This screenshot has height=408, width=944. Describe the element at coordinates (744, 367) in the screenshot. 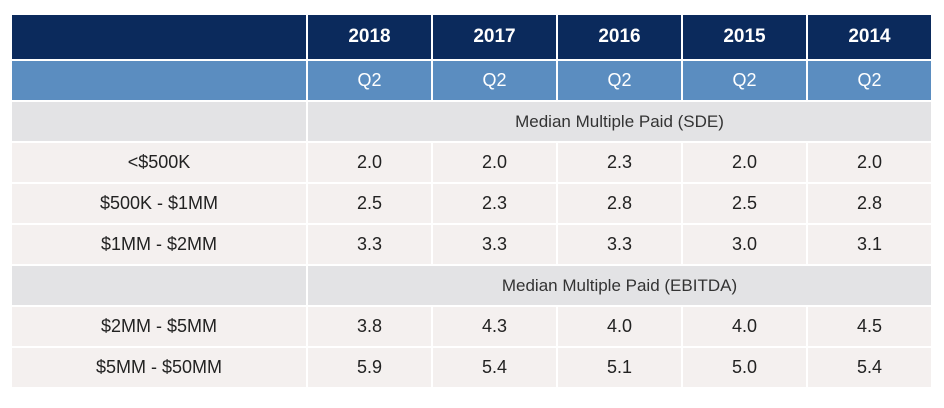

I see `value-cell: 5.0` at that location.